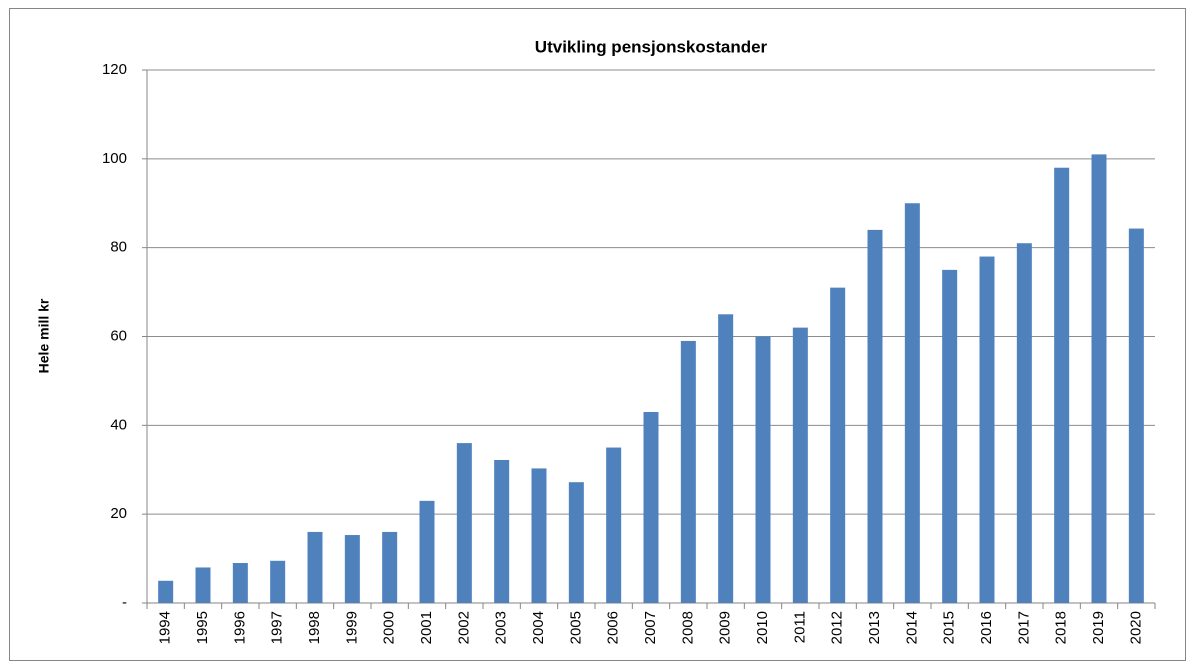 The height and width of the screenshot is (662, 1195). I want to click on x-tick-label: 2013, so click(874, 627).